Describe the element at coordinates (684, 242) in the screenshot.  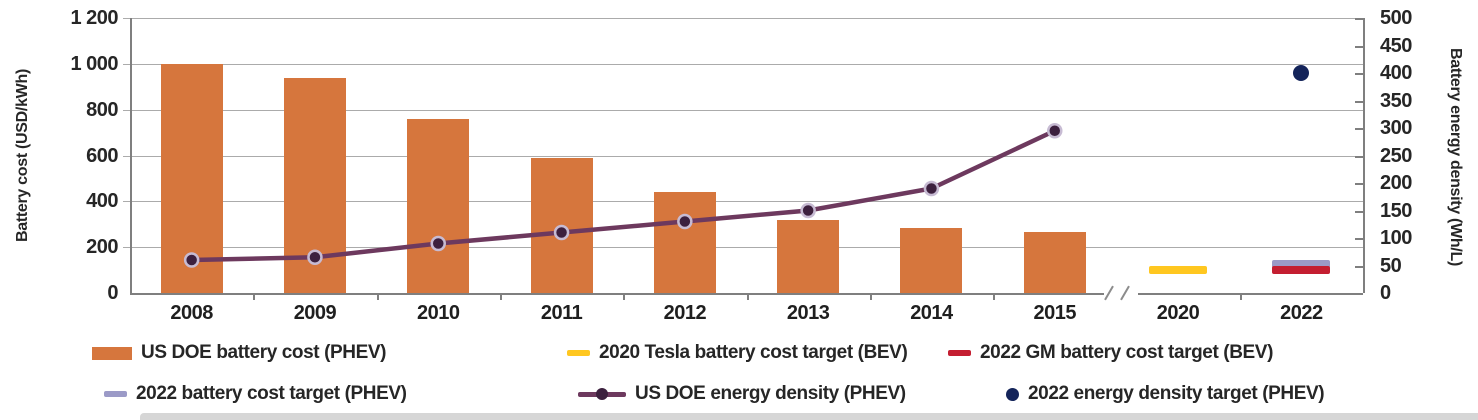
I see `bar-2012` at that location.